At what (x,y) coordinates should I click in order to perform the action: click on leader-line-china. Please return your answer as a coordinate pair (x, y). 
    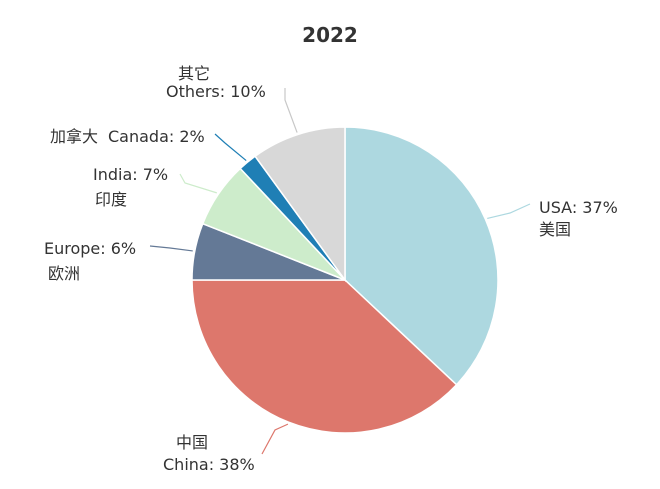
    Looking at the image, I should click on (275, 439).